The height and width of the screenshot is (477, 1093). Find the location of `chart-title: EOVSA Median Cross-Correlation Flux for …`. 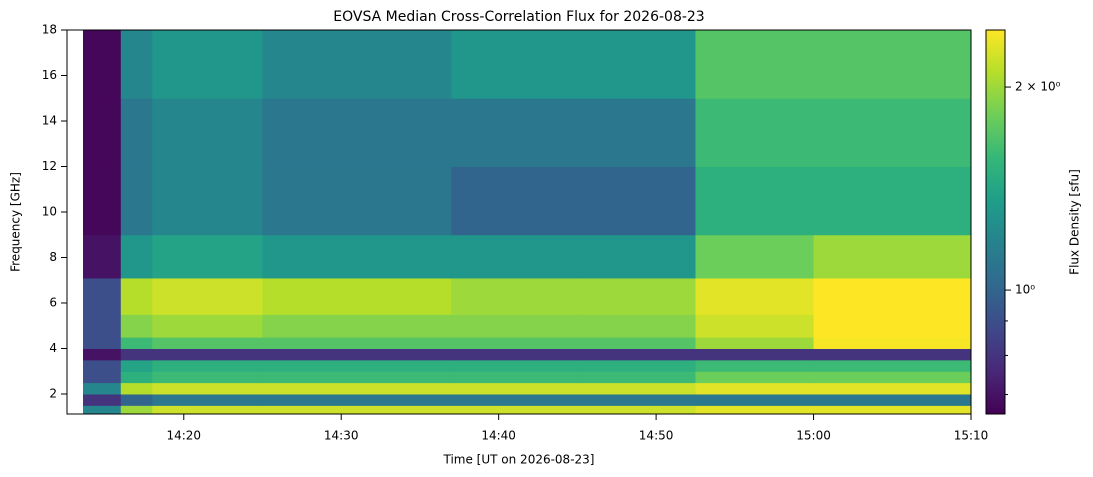

chart-title: EOVSA Median Cross-Correlation Flux for … is located at coordinates (518, 17).